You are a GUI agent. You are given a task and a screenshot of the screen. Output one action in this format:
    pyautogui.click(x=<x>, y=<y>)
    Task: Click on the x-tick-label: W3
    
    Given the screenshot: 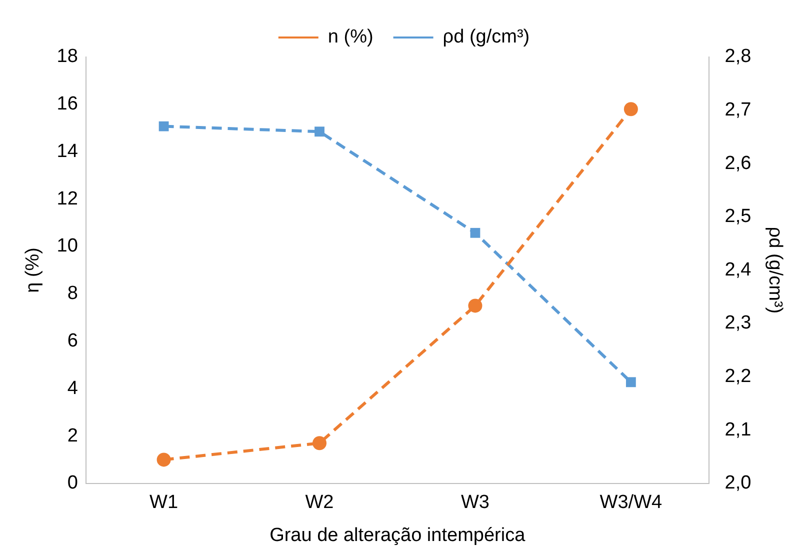 What is the action you would take?
    pyautogui.click(x=475, y=503)
    